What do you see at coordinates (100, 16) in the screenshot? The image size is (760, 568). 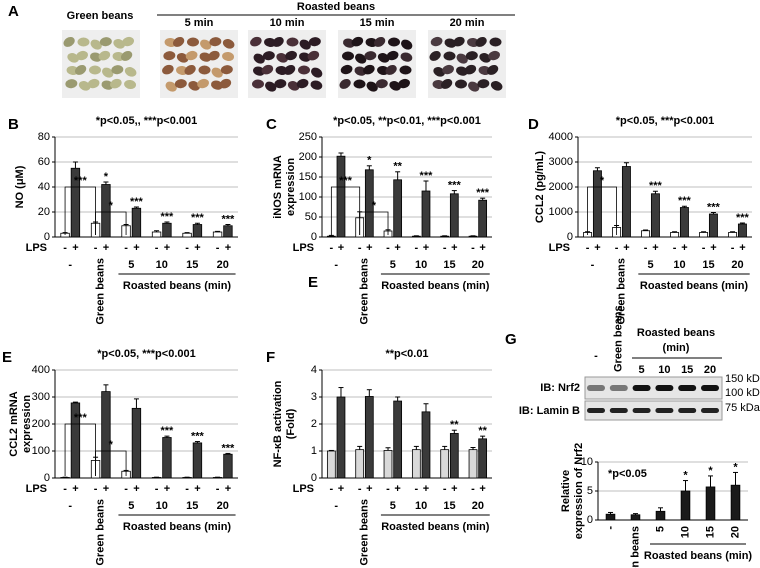 I see `green-beans-label: Green beans` at bounding box center [100, 16].